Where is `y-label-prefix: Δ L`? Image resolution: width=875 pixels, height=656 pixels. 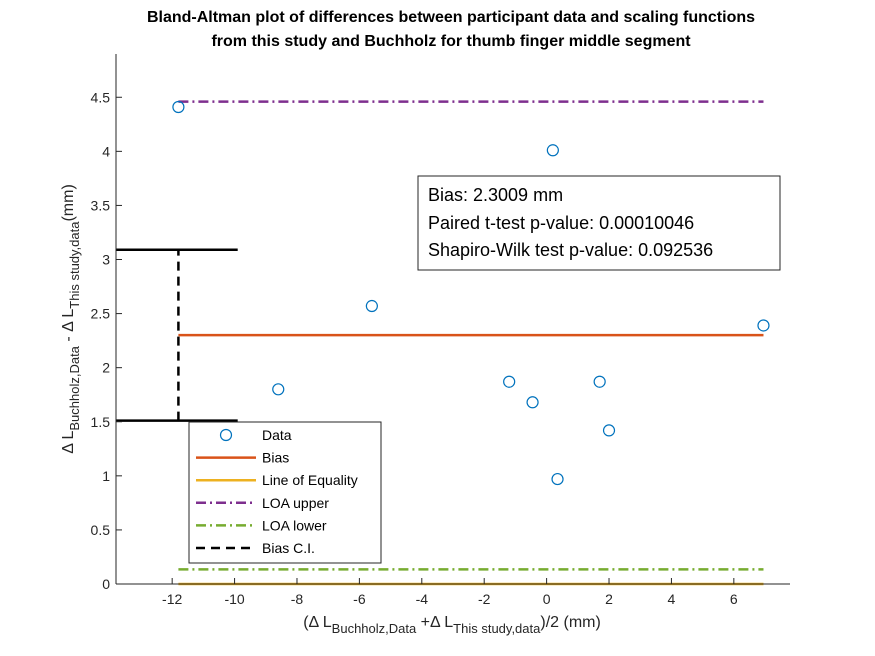
y-label-prefix: Δ L is located at coordinates (68, 442).